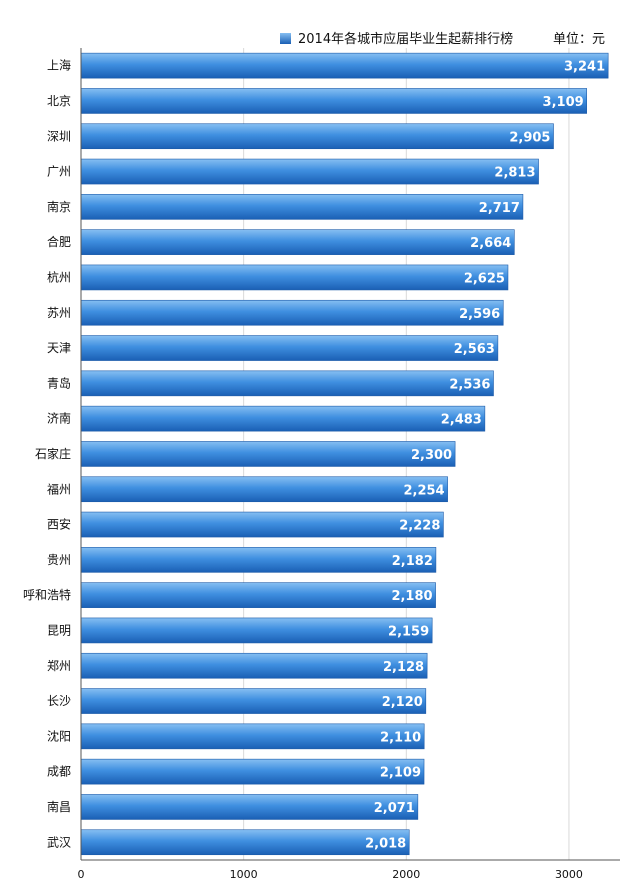 This screenshot has height=887, width=636. I want to click on value-label: 2,905, so click(529, 137).